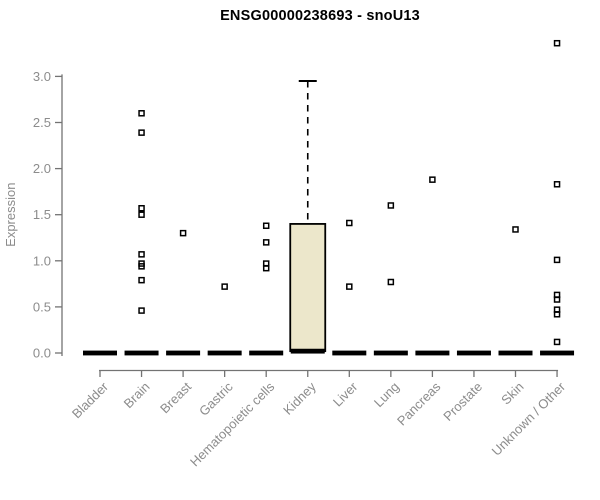 This screenshot has width=600, height=500. What do you see at coordinates (42, 260) in the screenshot?
I see `y-tick-label: 1.0` at bounding box center [42, 260].